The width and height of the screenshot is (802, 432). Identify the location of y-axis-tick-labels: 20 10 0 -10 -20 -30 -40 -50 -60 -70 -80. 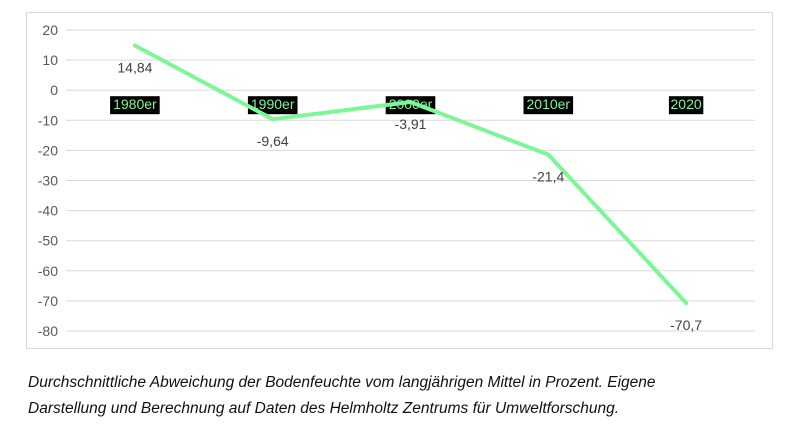
(48, 180).